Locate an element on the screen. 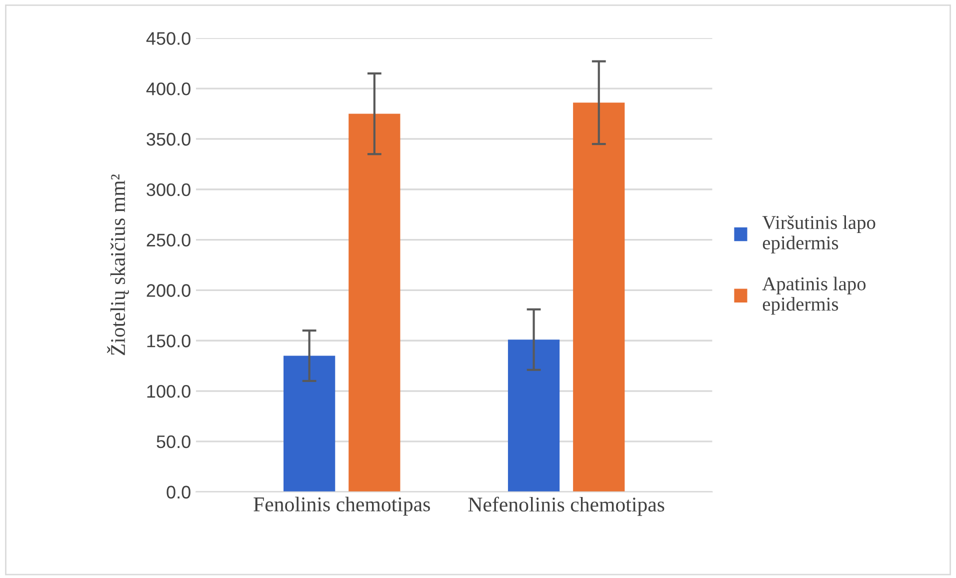 This screenshot has height=578, width=956. y-axis-title: Žiotelių skaičius mm² is located at coordinates (118, 265).